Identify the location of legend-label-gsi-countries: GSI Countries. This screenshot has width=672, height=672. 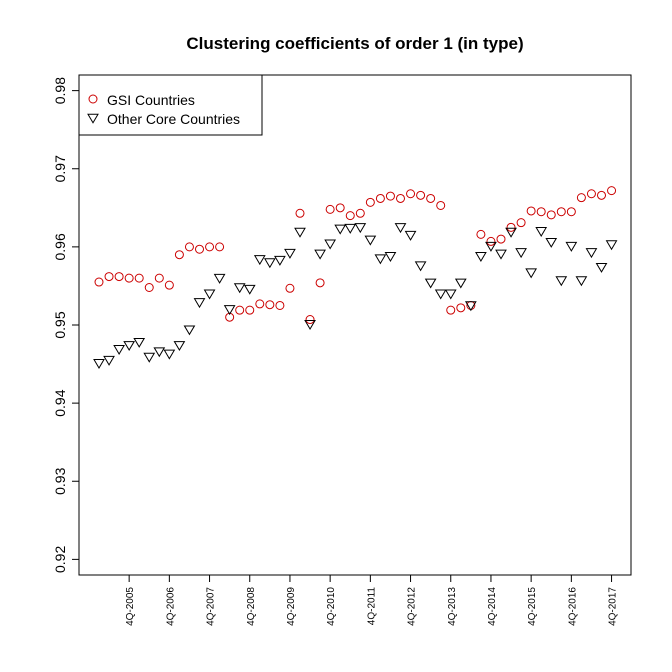
(151, 100).